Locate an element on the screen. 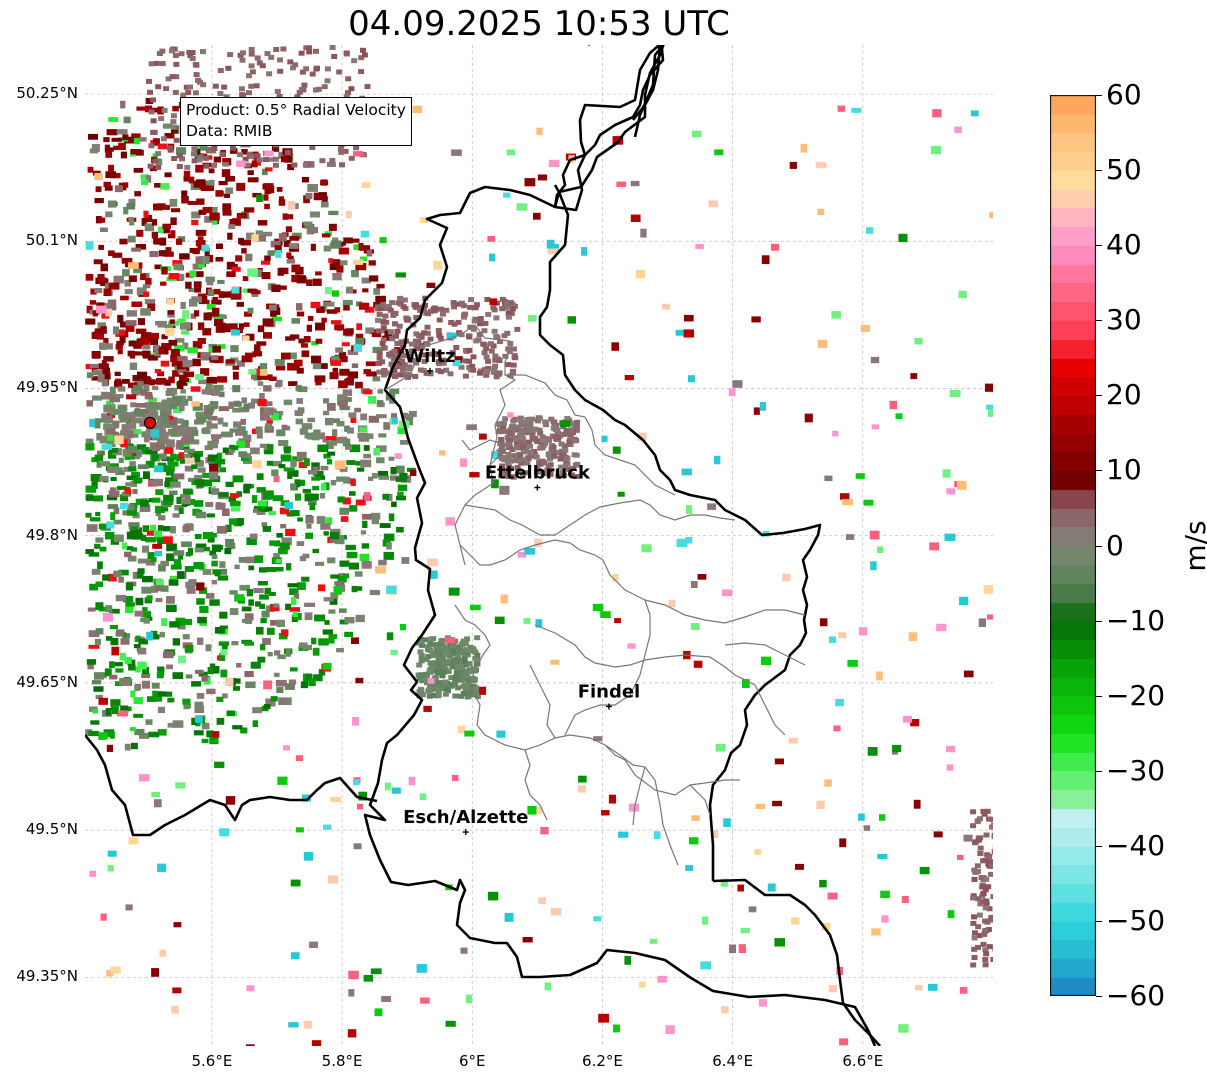 This screenshot has height=1081, width=1207. product-info-box: Product: 0.5° Radial Velocity Data: RMIB is located at coordinates (296, 121).